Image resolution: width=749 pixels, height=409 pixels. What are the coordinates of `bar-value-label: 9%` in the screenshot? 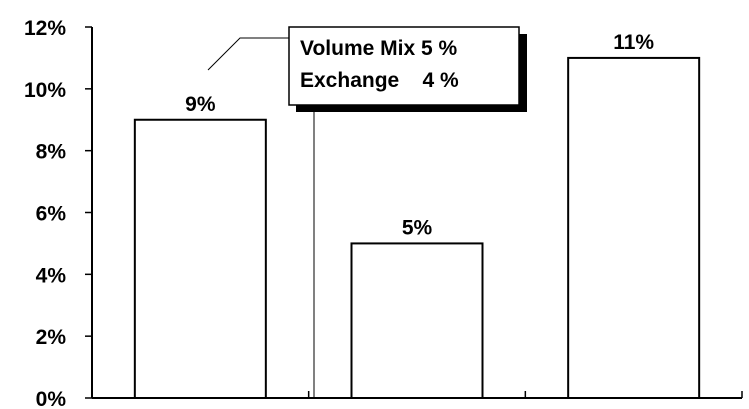 It's located at (200, 104).